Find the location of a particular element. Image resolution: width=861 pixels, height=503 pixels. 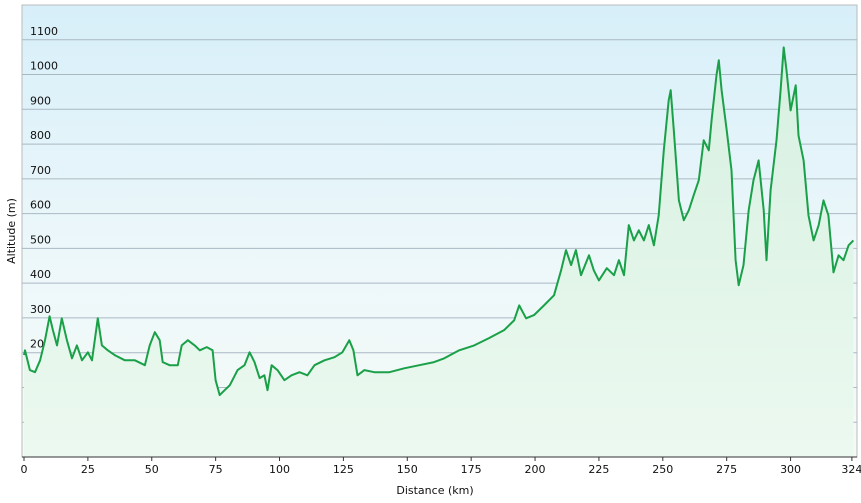

x-tick-label: 324 is located at coordinates (851, 469).